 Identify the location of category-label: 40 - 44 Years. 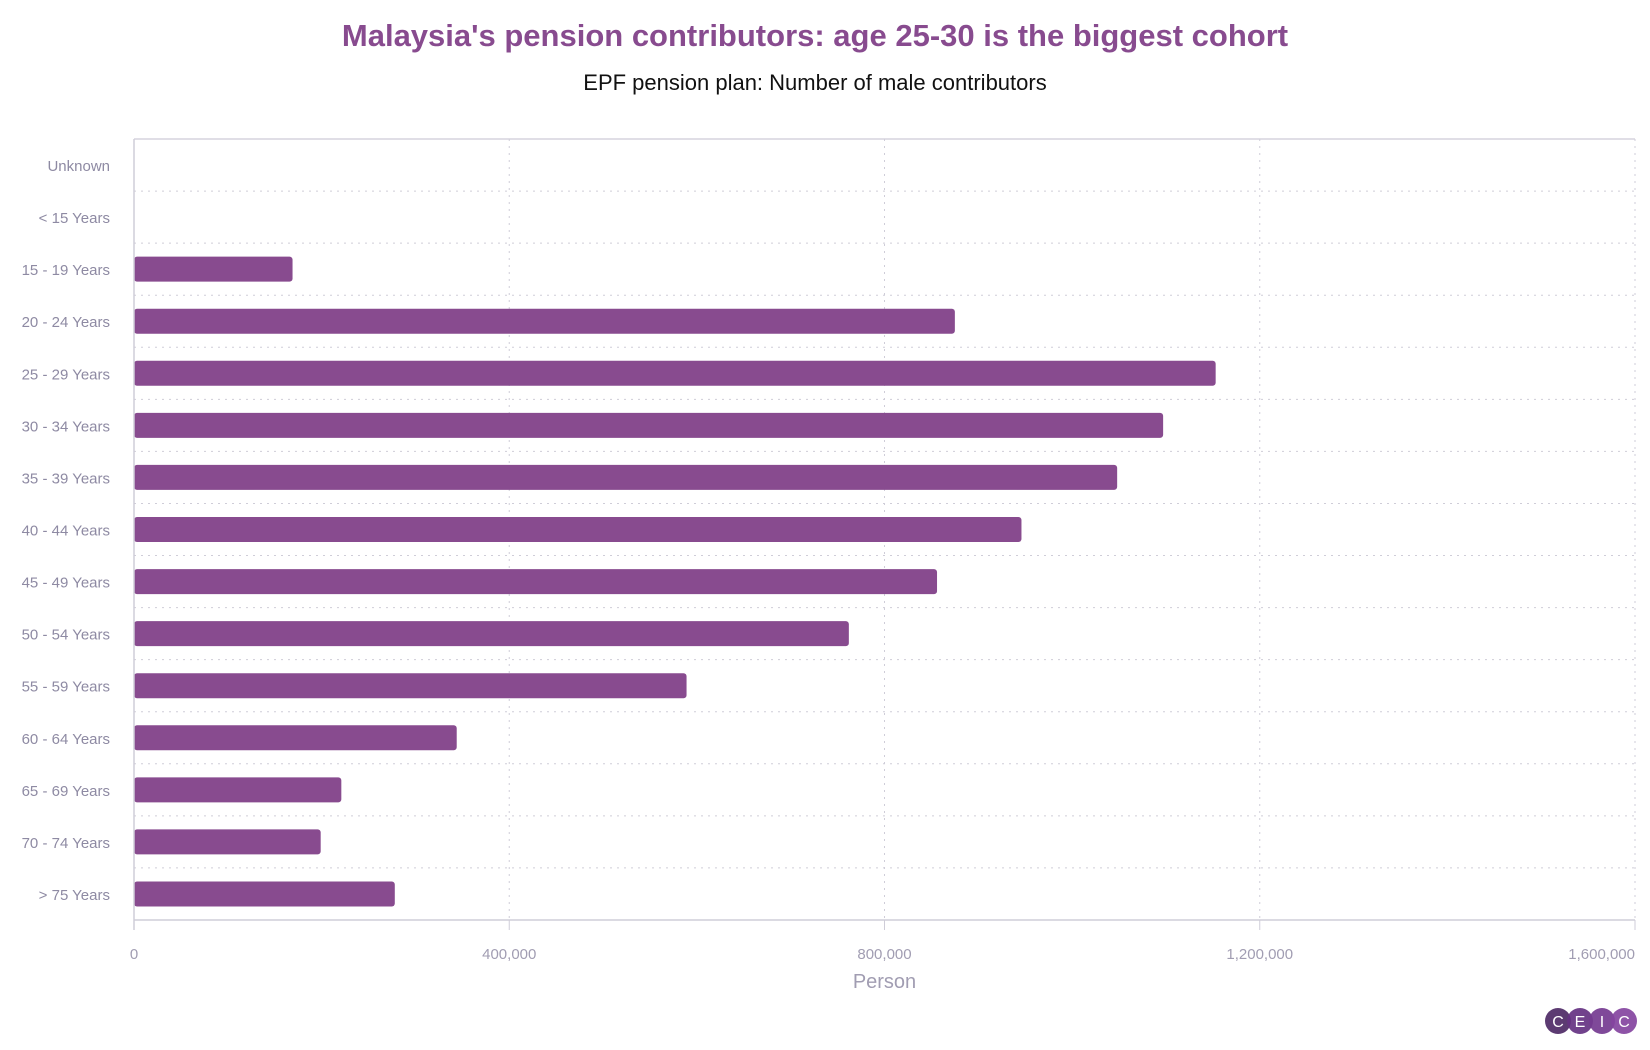
(66, 531).